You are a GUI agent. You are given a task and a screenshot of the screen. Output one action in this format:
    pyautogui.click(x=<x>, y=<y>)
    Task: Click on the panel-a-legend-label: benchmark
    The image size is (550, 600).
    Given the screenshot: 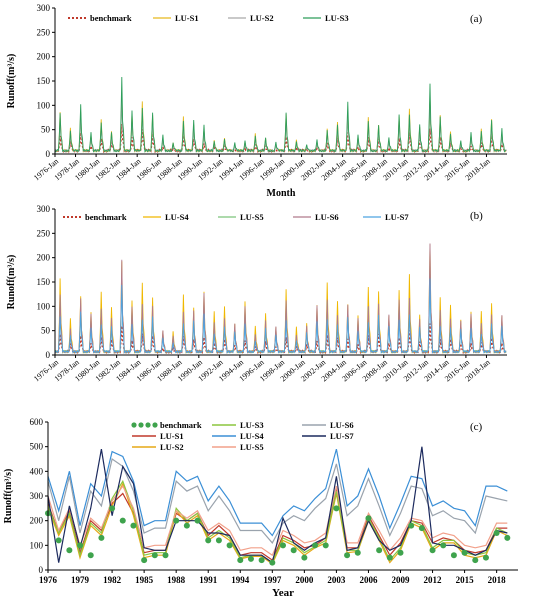 What is the action you would take?
    pyautogui.click(x=111, y=18)
    